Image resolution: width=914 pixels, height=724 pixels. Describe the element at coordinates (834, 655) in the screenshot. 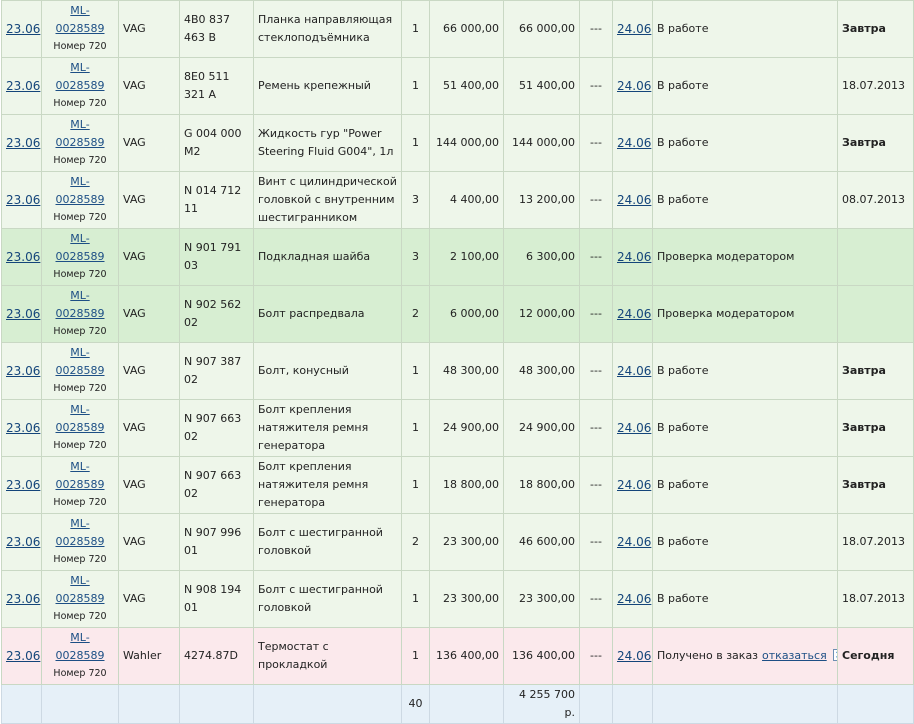

I see `cancel-icon` at that location.